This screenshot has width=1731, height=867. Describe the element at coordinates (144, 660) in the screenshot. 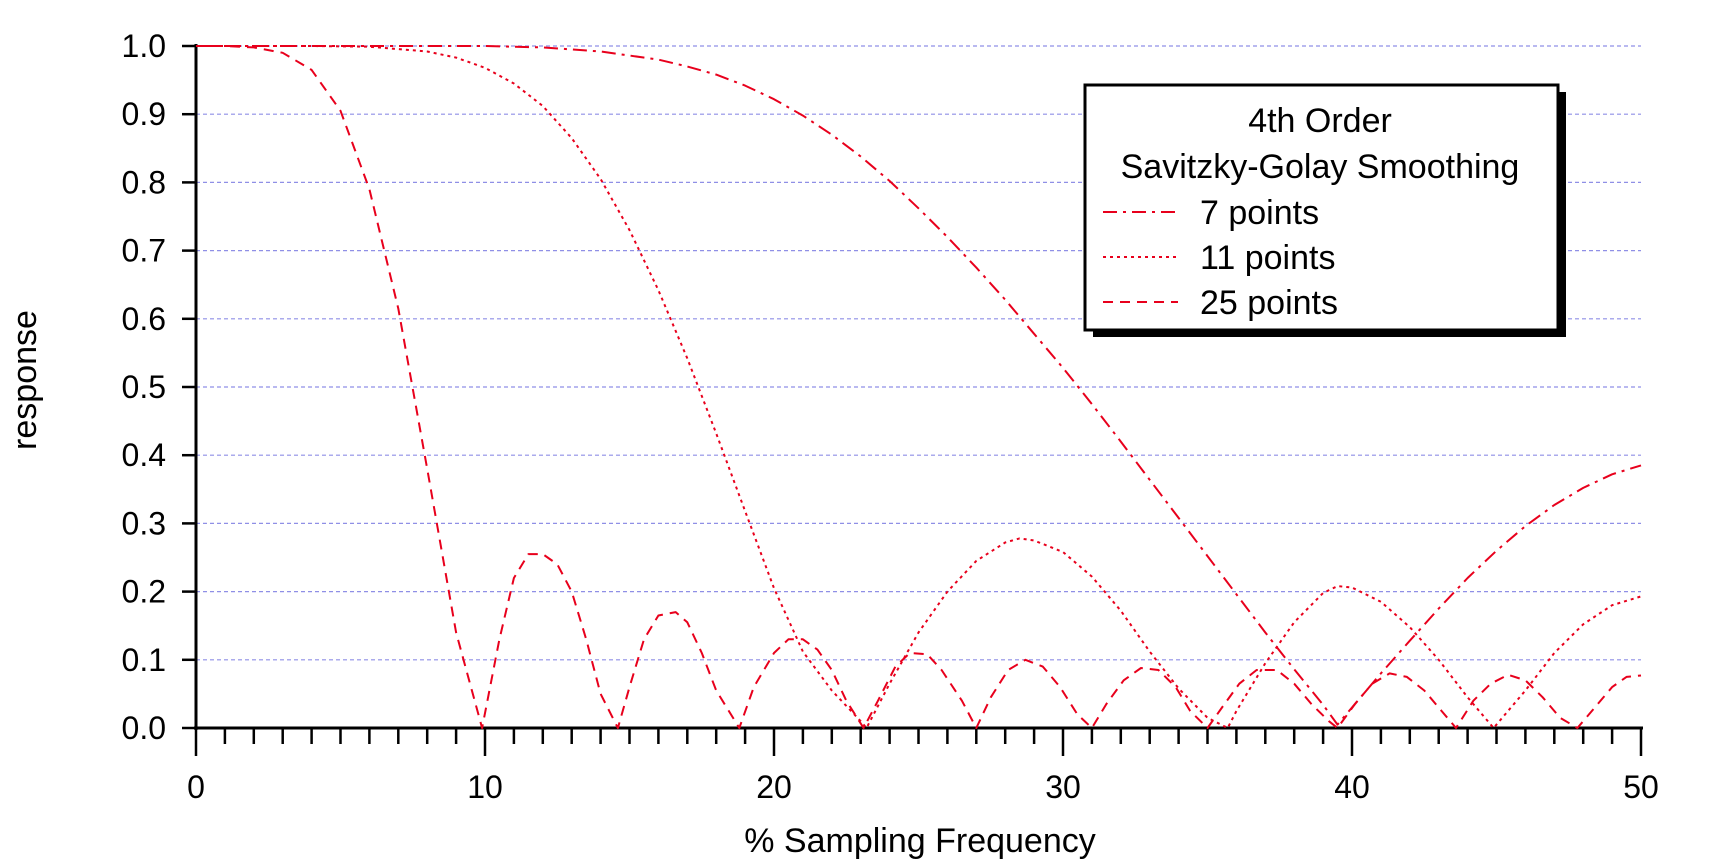

I see `y-tick-label-0.1: 0.1` at that location.